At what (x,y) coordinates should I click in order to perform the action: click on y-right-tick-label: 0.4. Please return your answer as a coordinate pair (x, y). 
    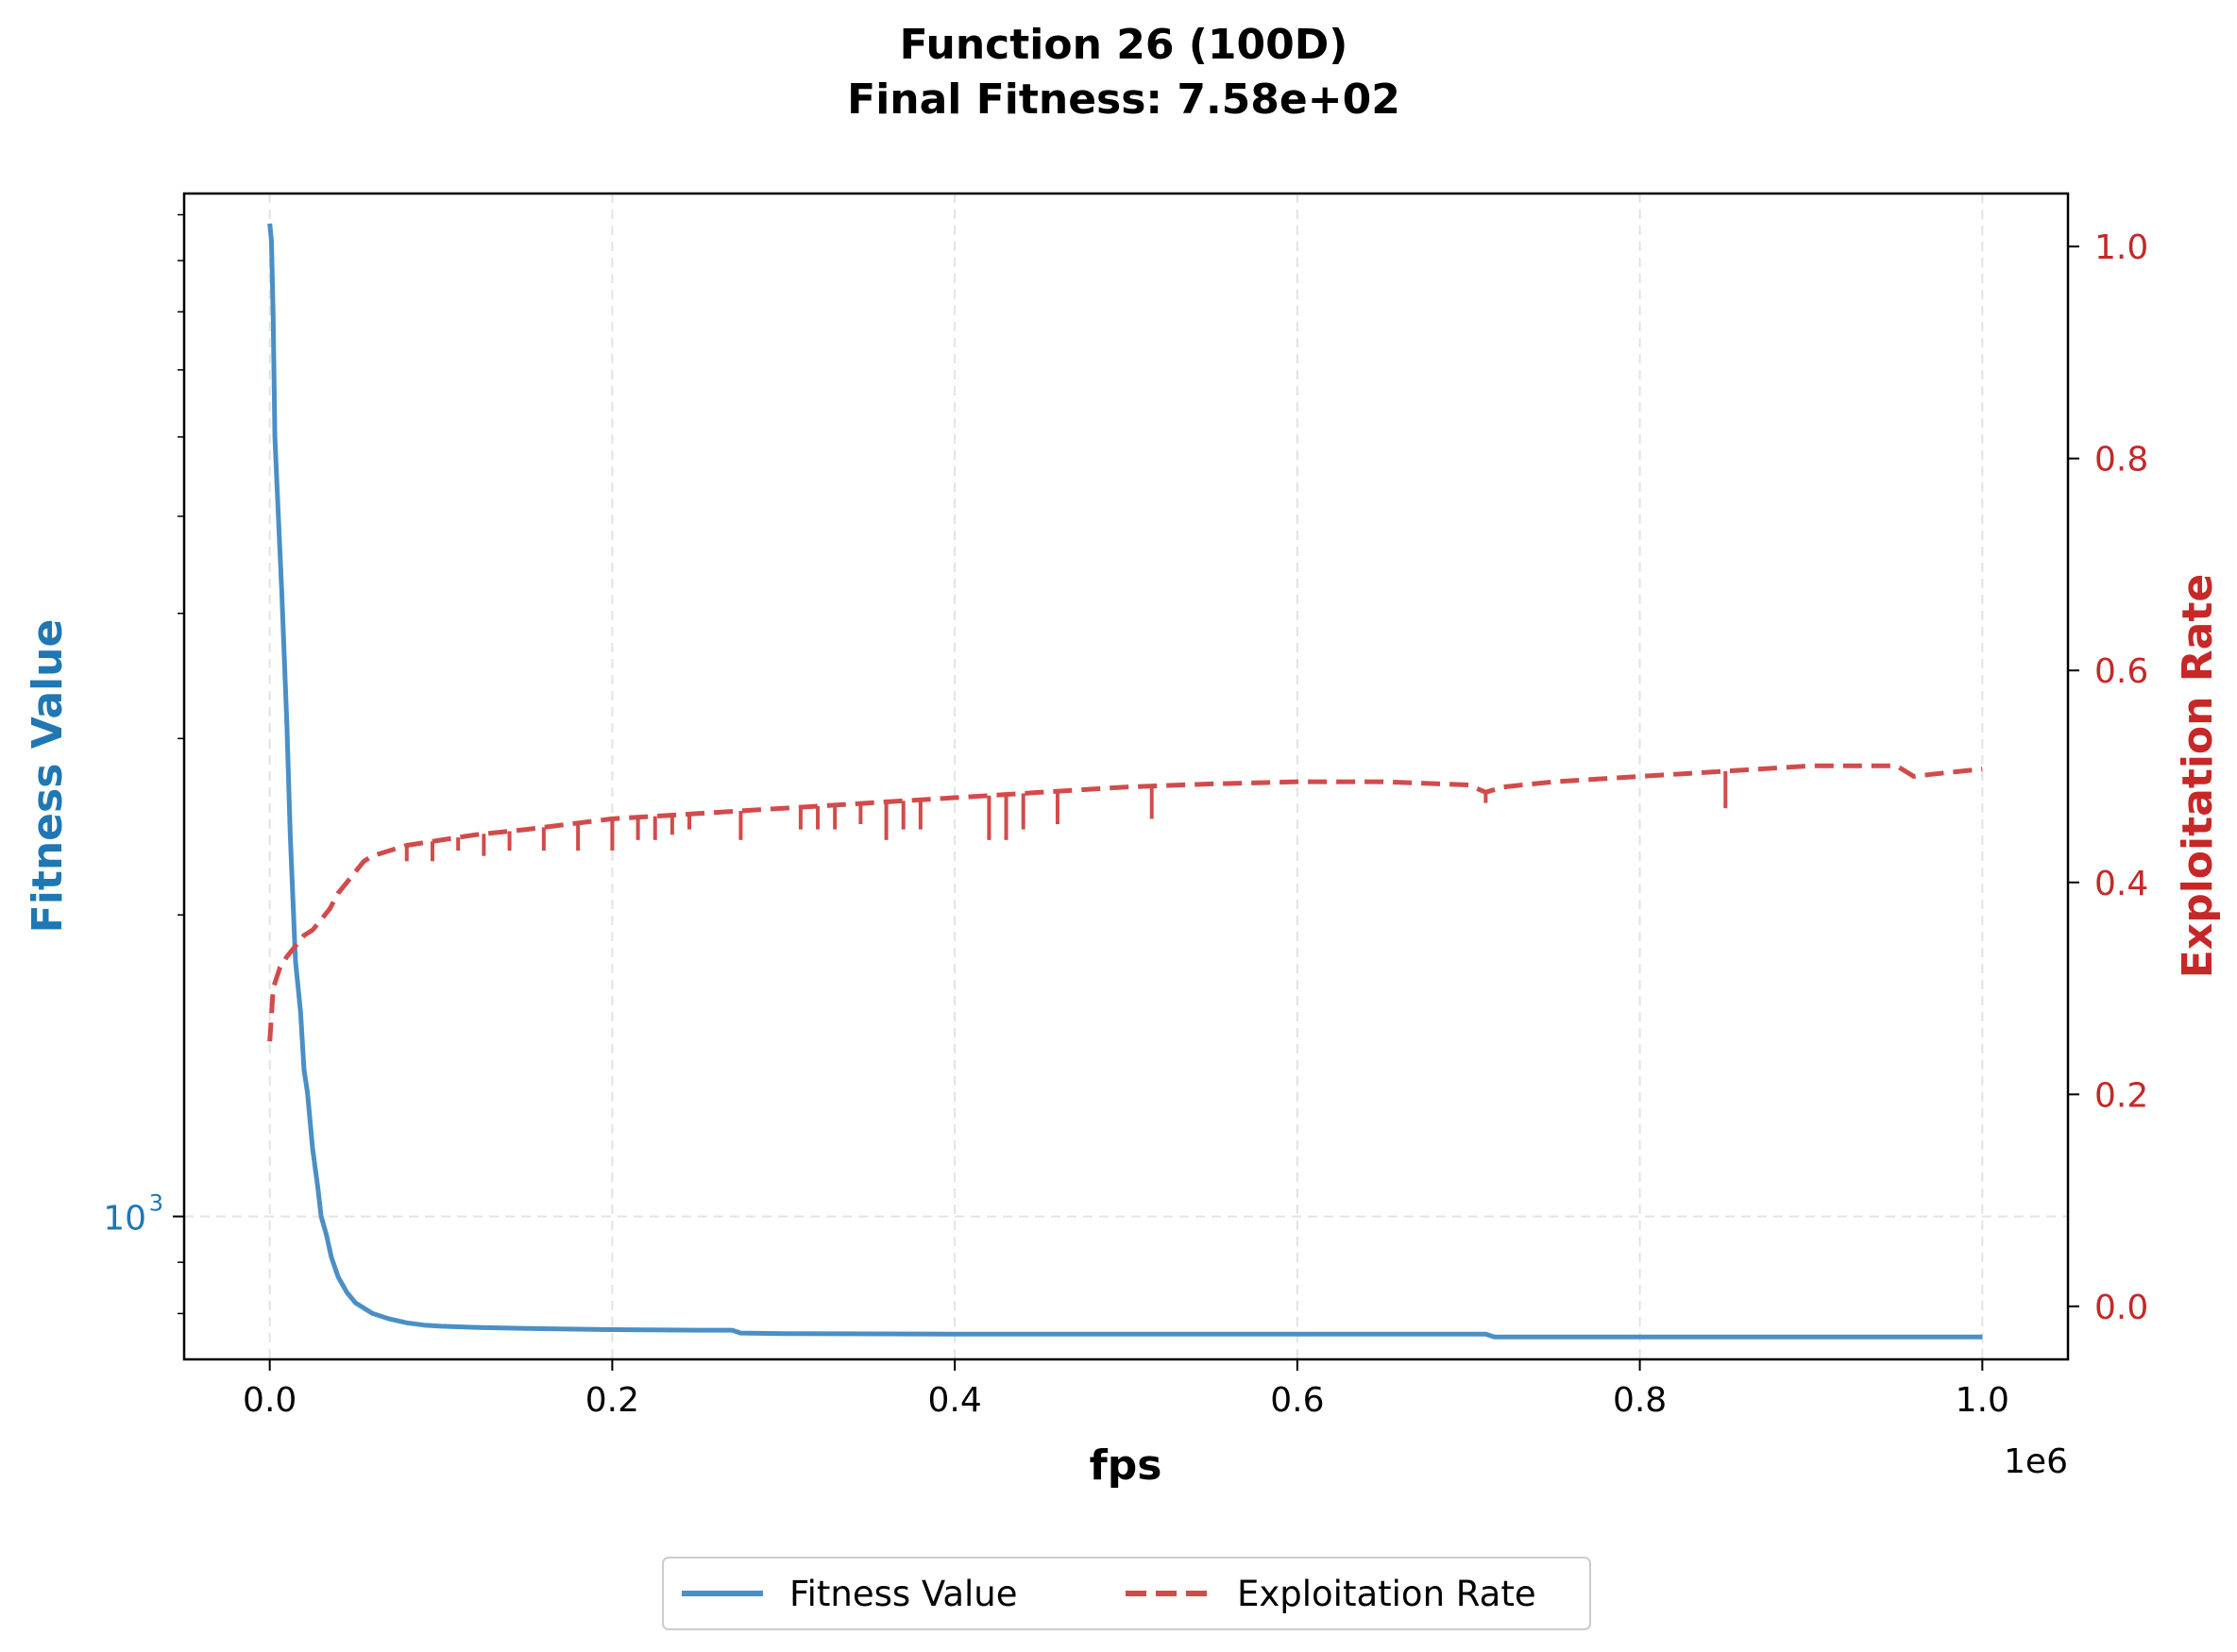
    Looking at the image, I should click on (2121, 884).